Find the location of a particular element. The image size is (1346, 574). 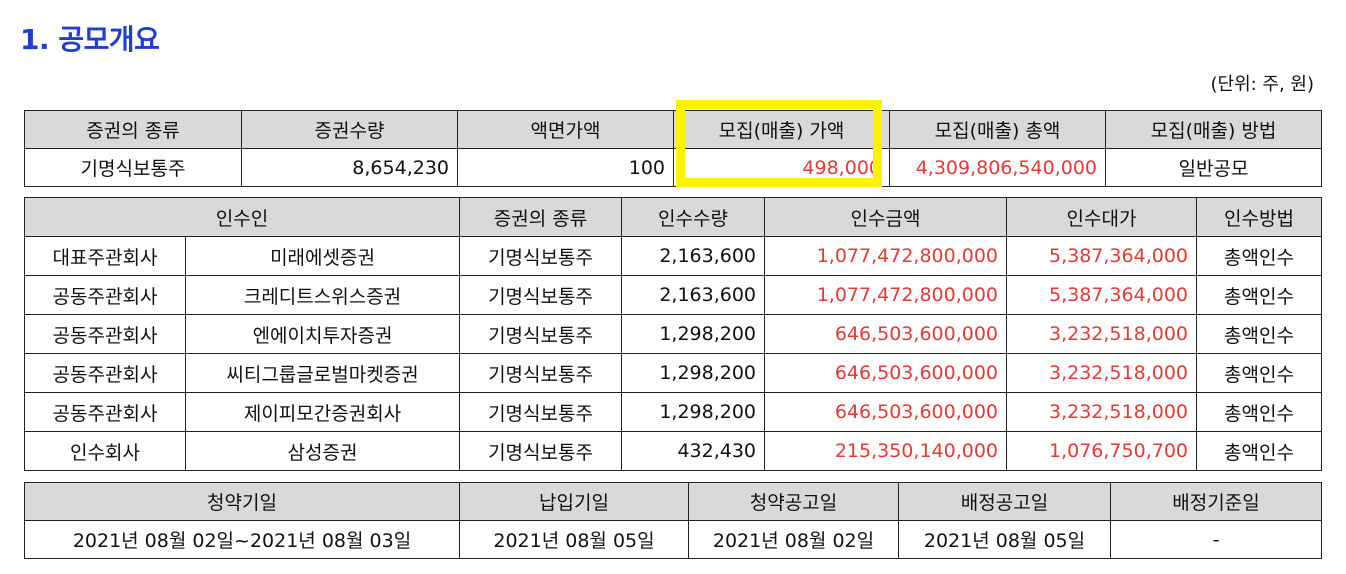

cell-name: 제이피모간증권회사 is located at coordinates (322, 412).